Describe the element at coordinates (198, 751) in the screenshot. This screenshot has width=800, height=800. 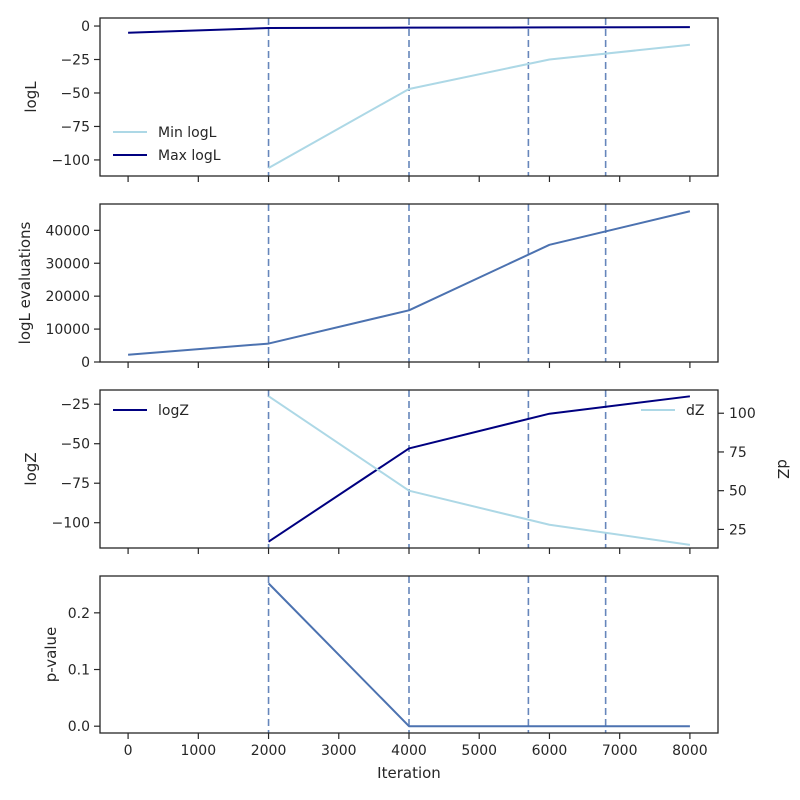
I see `x-tick-label: 1000` at that location.